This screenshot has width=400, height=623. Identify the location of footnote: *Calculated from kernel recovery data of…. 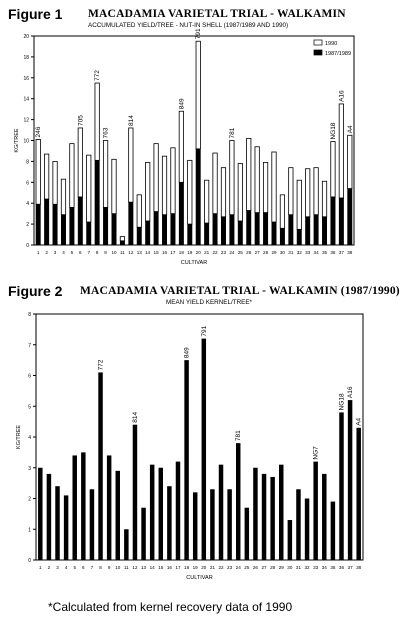
(170, 607).